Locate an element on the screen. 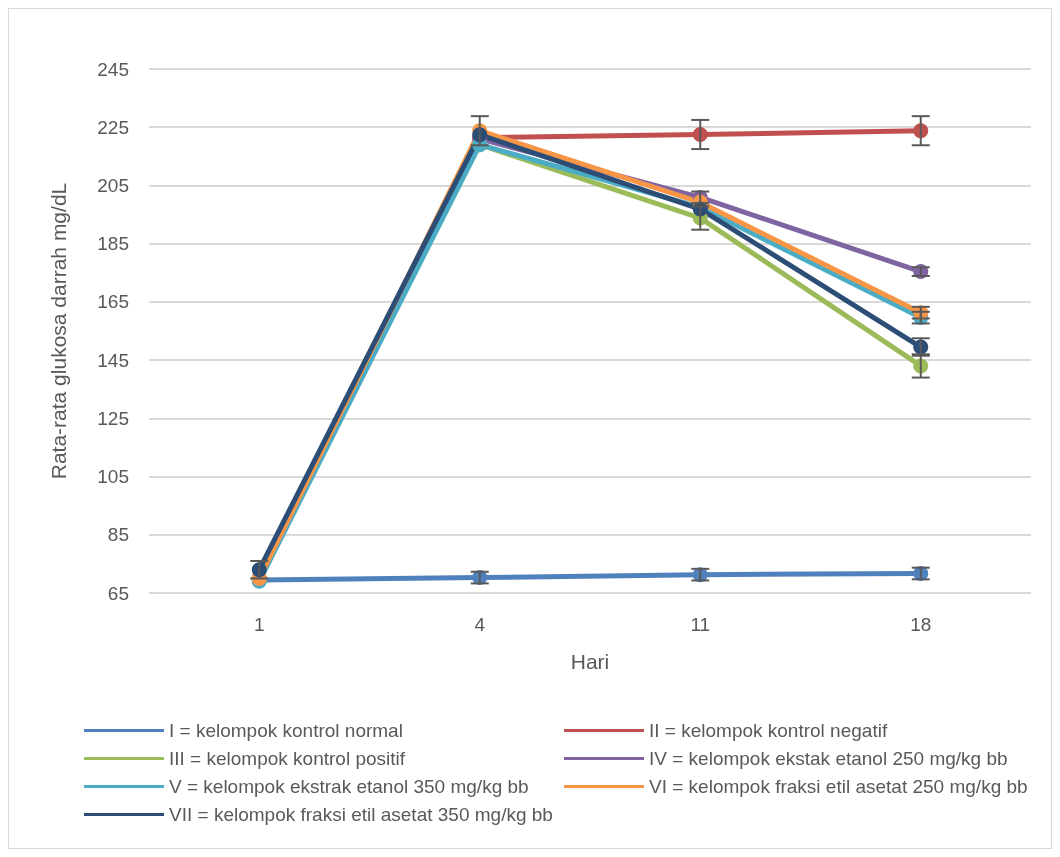 The width and height of the screenshot is (1060, 857). x-tick-label: 18 is located at coordinates (921, 624).